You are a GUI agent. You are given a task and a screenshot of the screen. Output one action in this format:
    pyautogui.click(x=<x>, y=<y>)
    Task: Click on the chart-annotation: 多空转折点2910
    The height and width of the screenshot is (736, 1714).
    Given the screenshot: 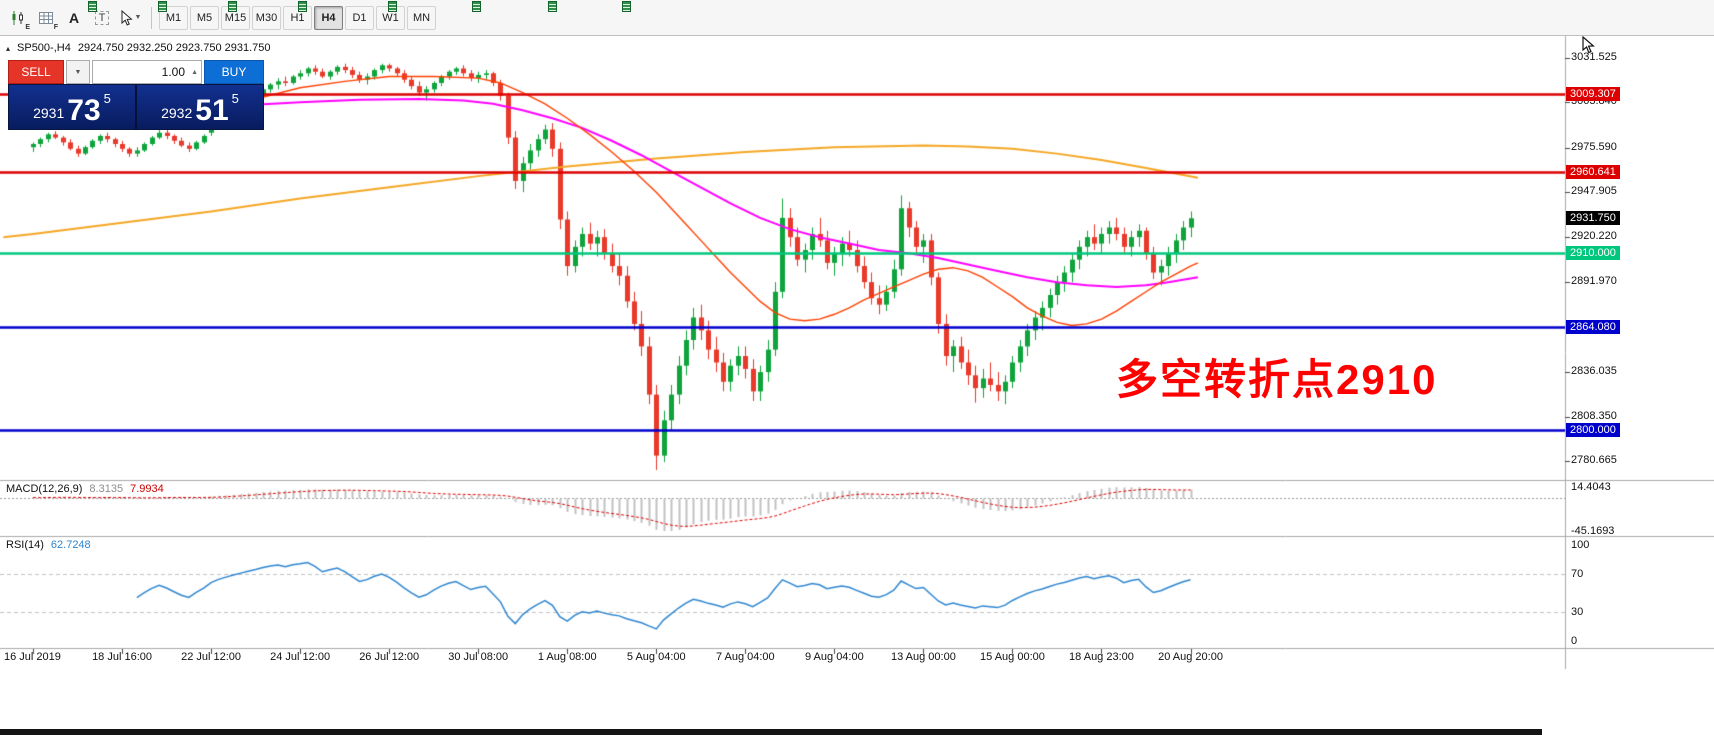 What is the action you would take?
    pyautogui.click(x=1277, y=379)
    